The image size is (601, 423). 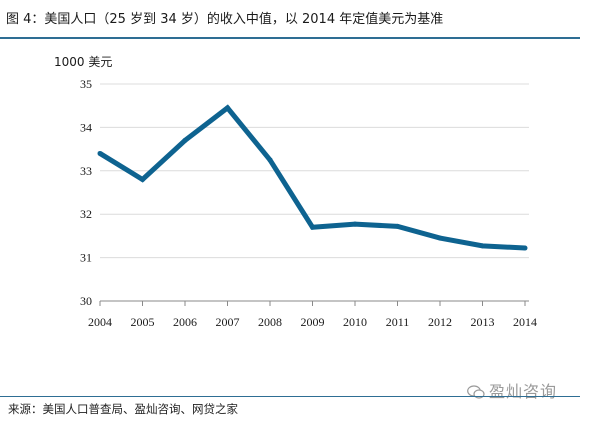 What do you see at coordinates (355, 322) in the screenshot?
I see `x-tick-label: 2010` at bounding box center [355, 322].